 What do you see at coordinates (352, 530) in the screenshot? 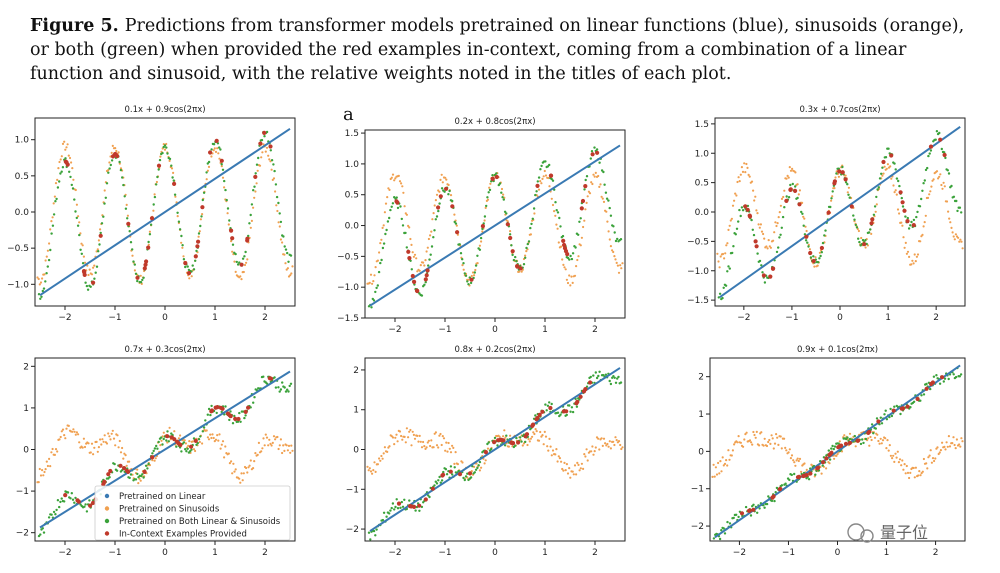
I see `y-tick-label: −2` at bounding box center [352, 530].